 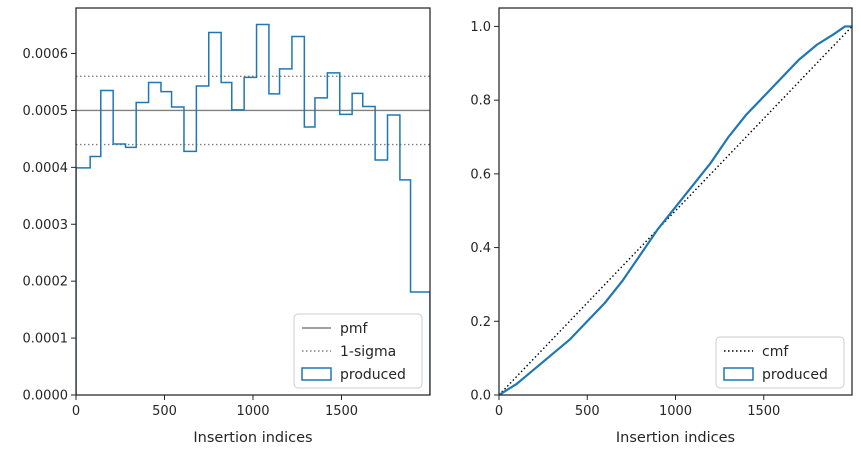 I want to click on y-tick-label: 0.6, so click(x=480, y=174).